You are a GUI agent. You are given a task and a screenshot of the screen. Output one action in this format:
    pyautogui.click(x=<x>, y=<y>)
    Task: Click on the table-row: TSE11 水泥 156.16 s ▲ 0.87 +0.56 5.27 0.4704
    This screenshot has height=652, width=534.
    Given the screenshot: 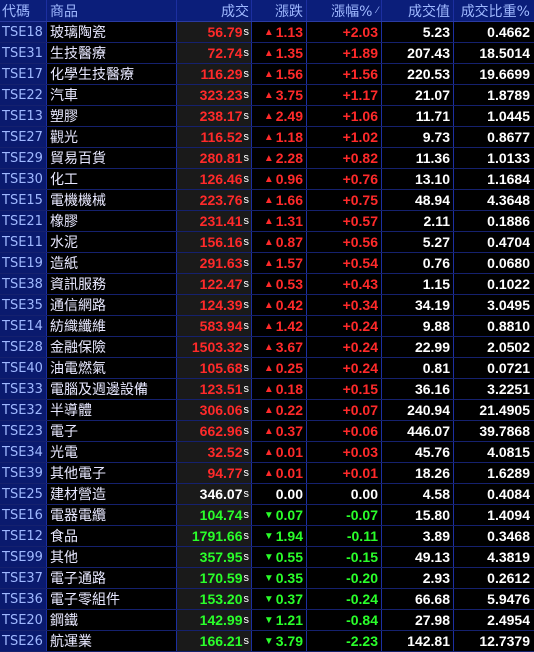 What is the action you would take?
    pyautogui.click(x=267, y=242)
    